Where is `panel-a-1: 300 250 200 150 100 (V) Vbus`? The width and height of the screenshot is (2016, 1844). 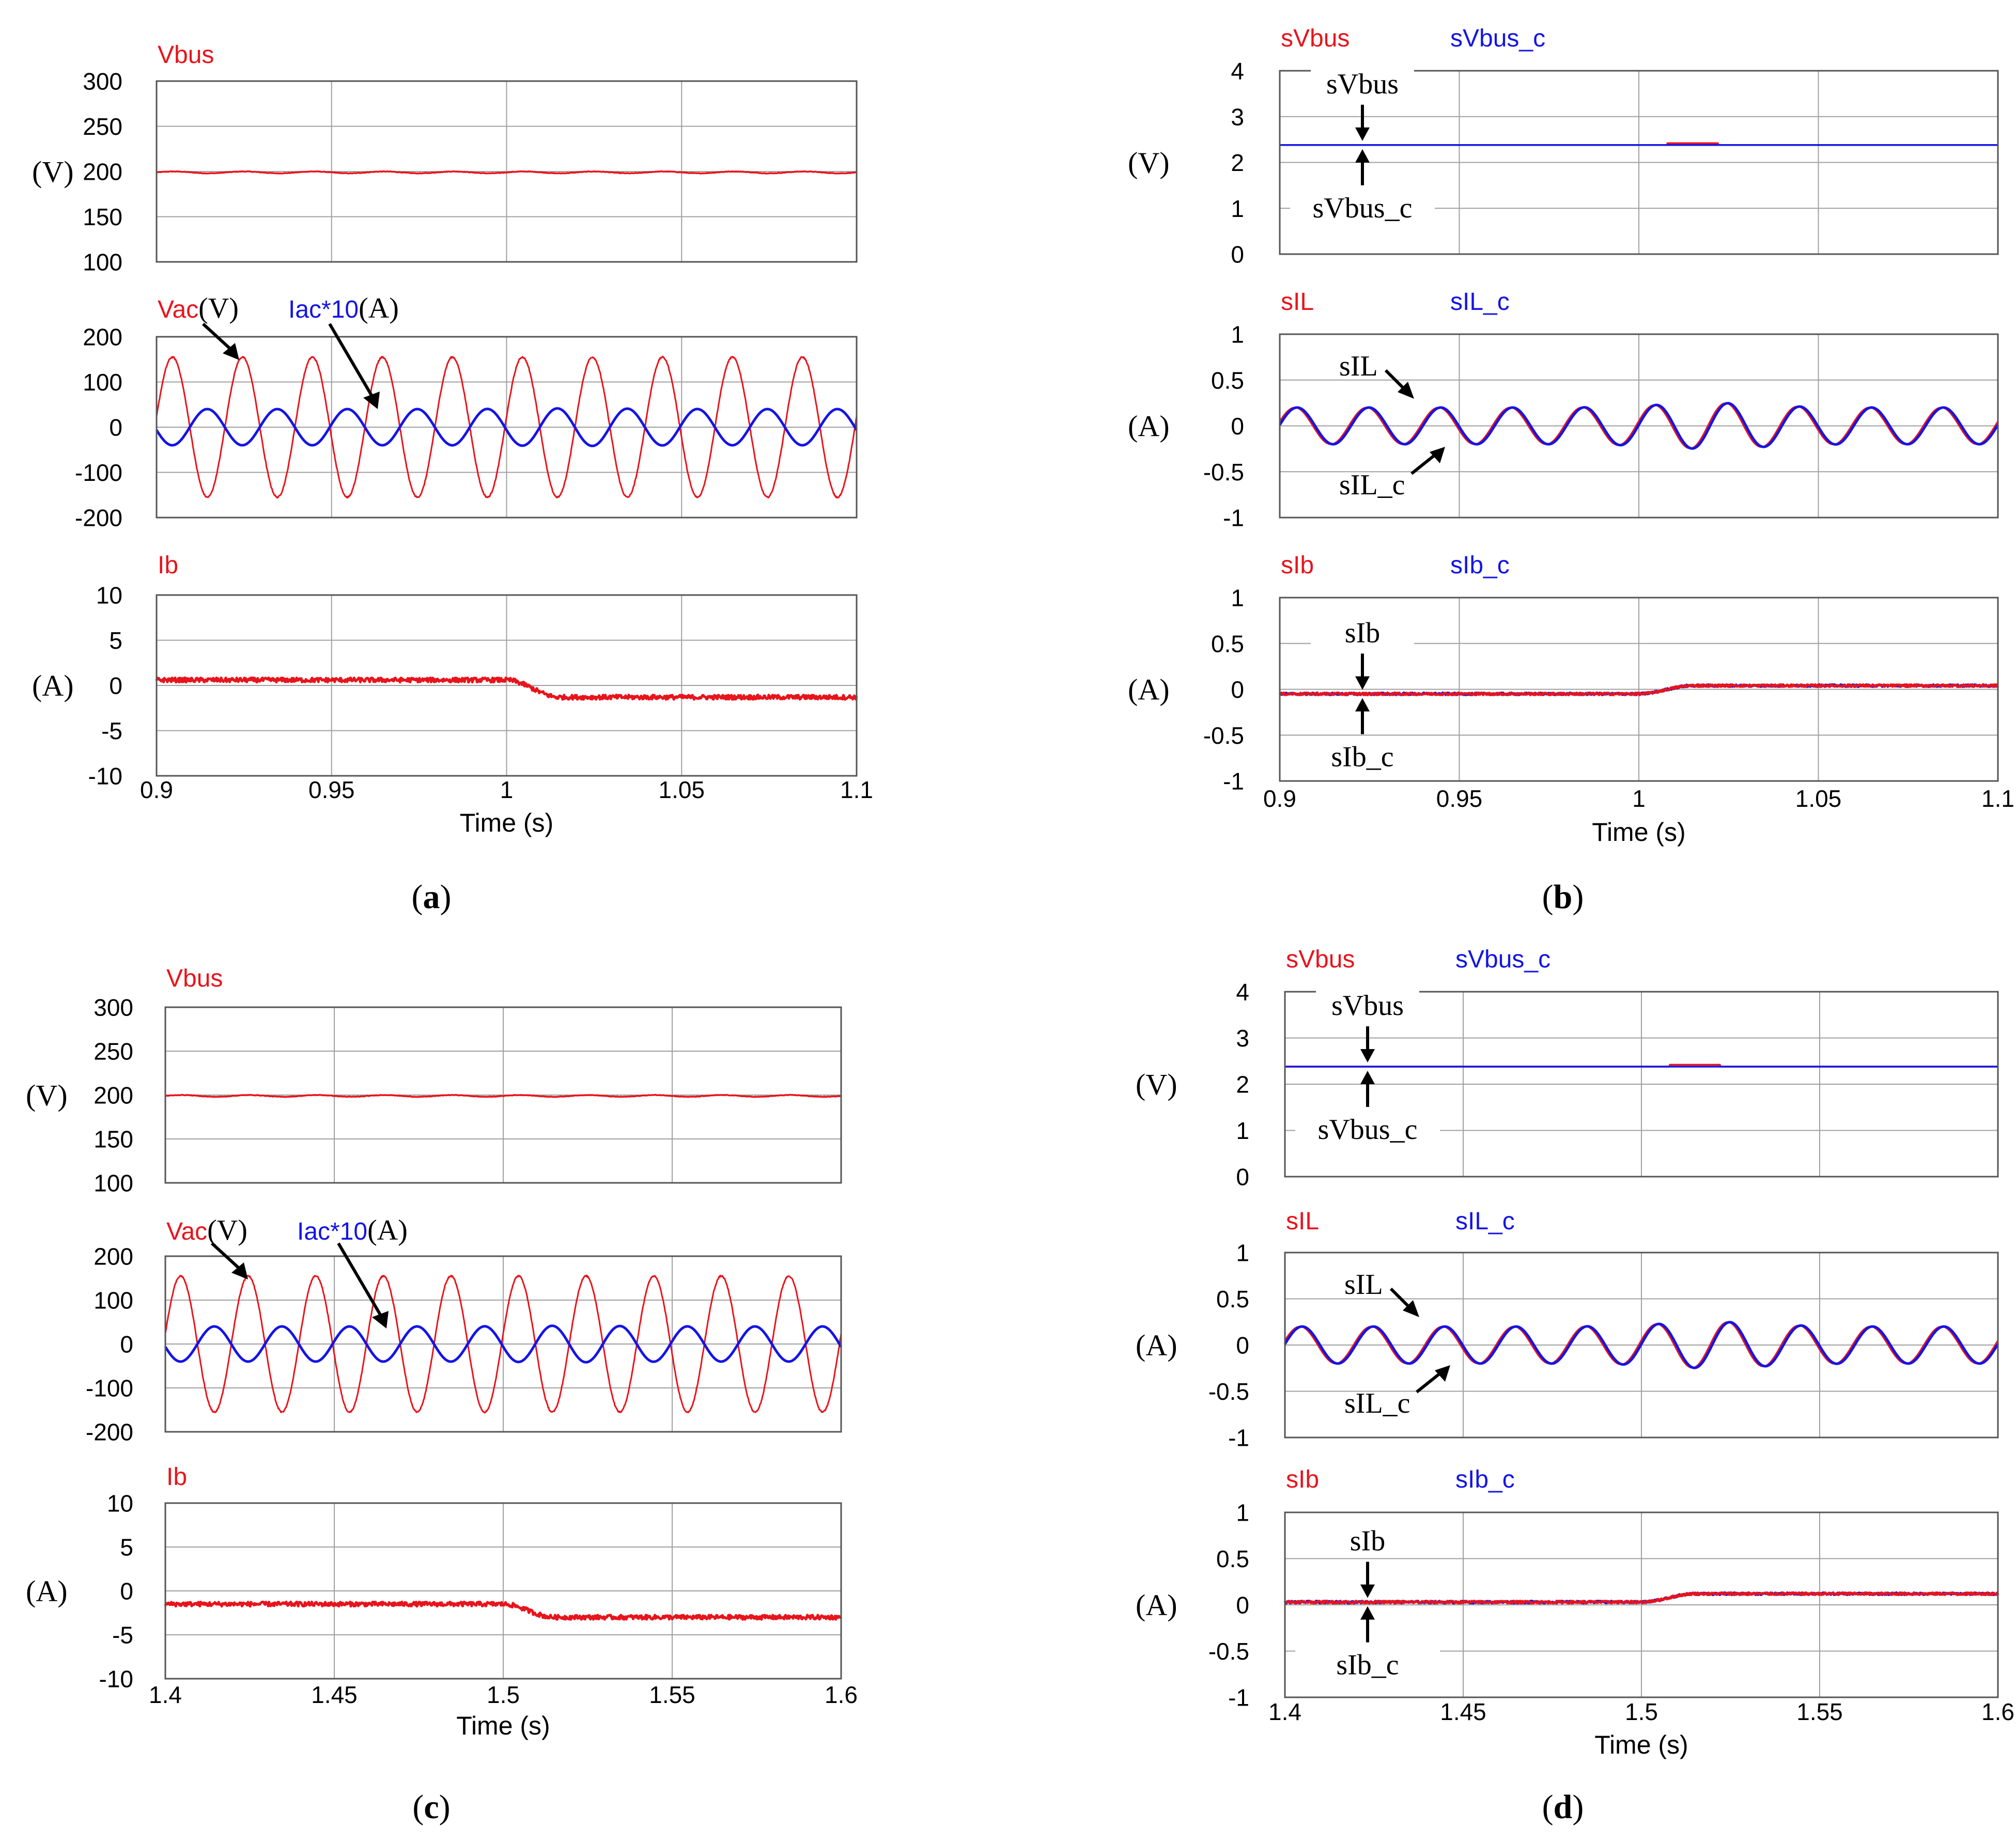 panel-a-1: 300 250 200 150 100 (V) Vbus is located at coordinates (445, 159).